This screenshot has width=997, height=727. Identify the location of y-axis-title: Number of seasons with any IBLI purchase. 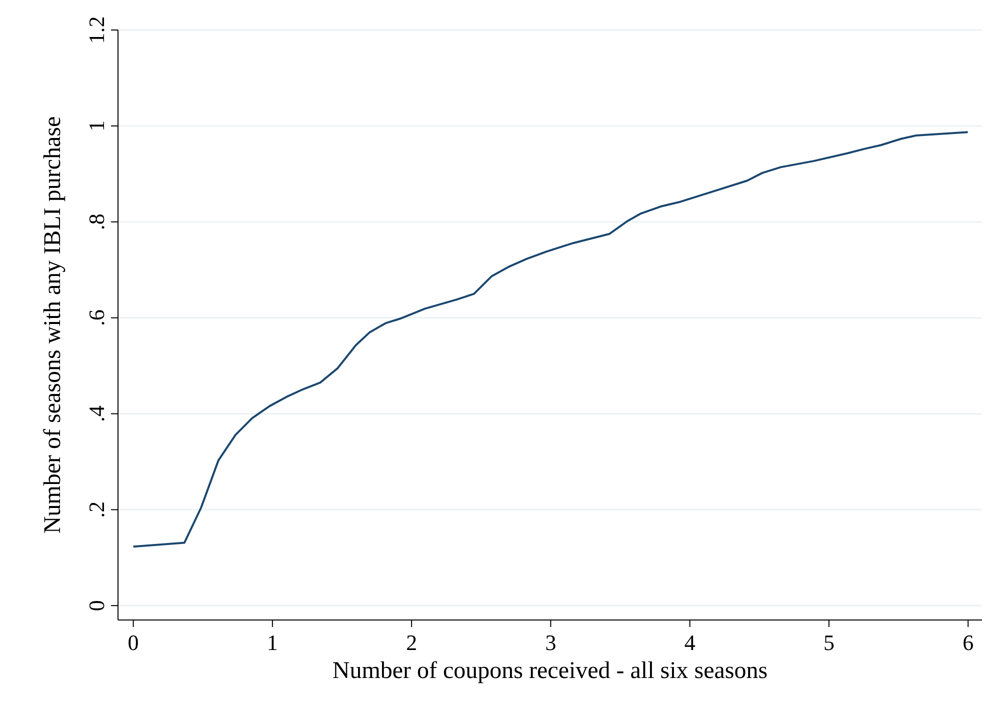
(53, 325).